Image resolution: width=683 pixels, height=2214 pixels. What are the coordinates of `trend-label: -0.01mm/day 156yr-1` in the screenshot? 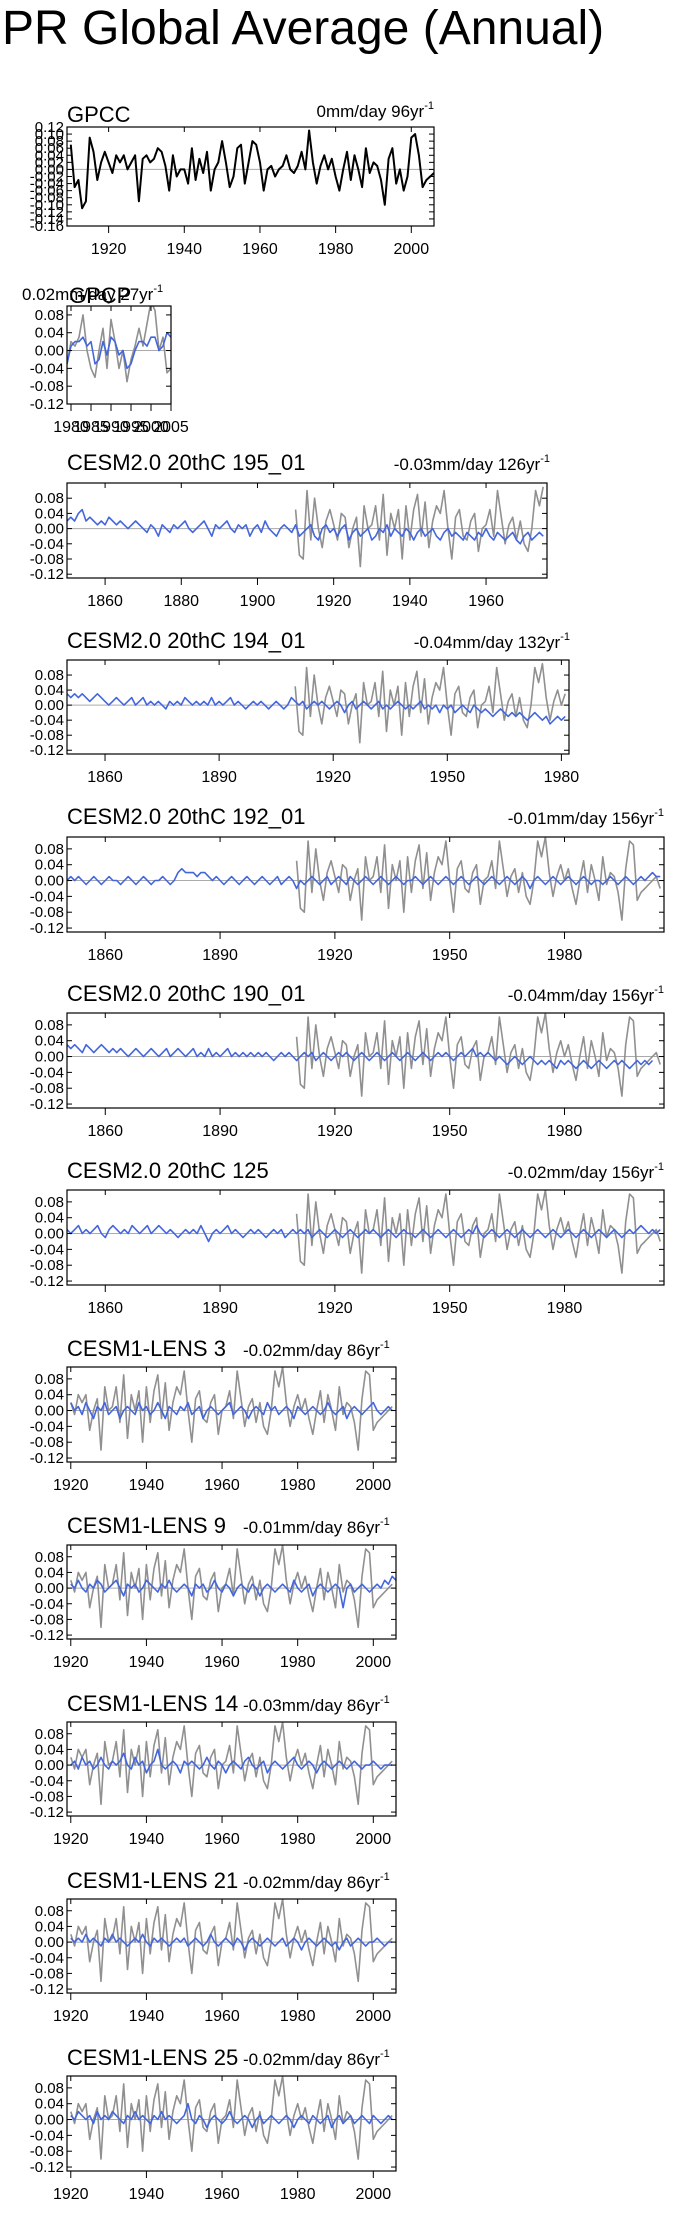 It's located at (586, 817).